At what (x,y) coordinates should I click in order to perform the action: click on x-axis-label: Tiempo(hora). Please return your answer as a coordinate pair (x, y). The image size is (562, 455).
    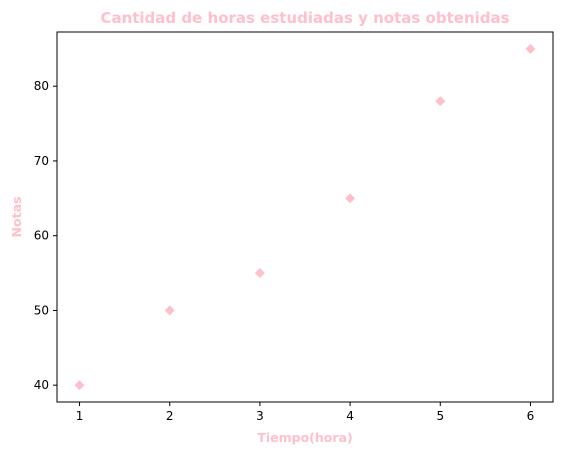
    Looking at the image, I should click on (304, 437).